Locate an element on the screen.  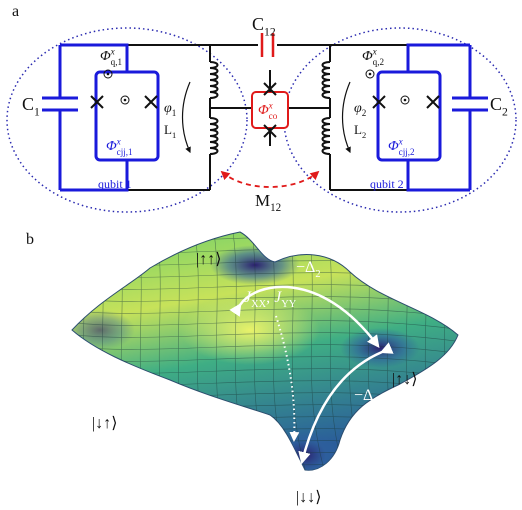
label: φ2 is located at coordinates (360, 109).